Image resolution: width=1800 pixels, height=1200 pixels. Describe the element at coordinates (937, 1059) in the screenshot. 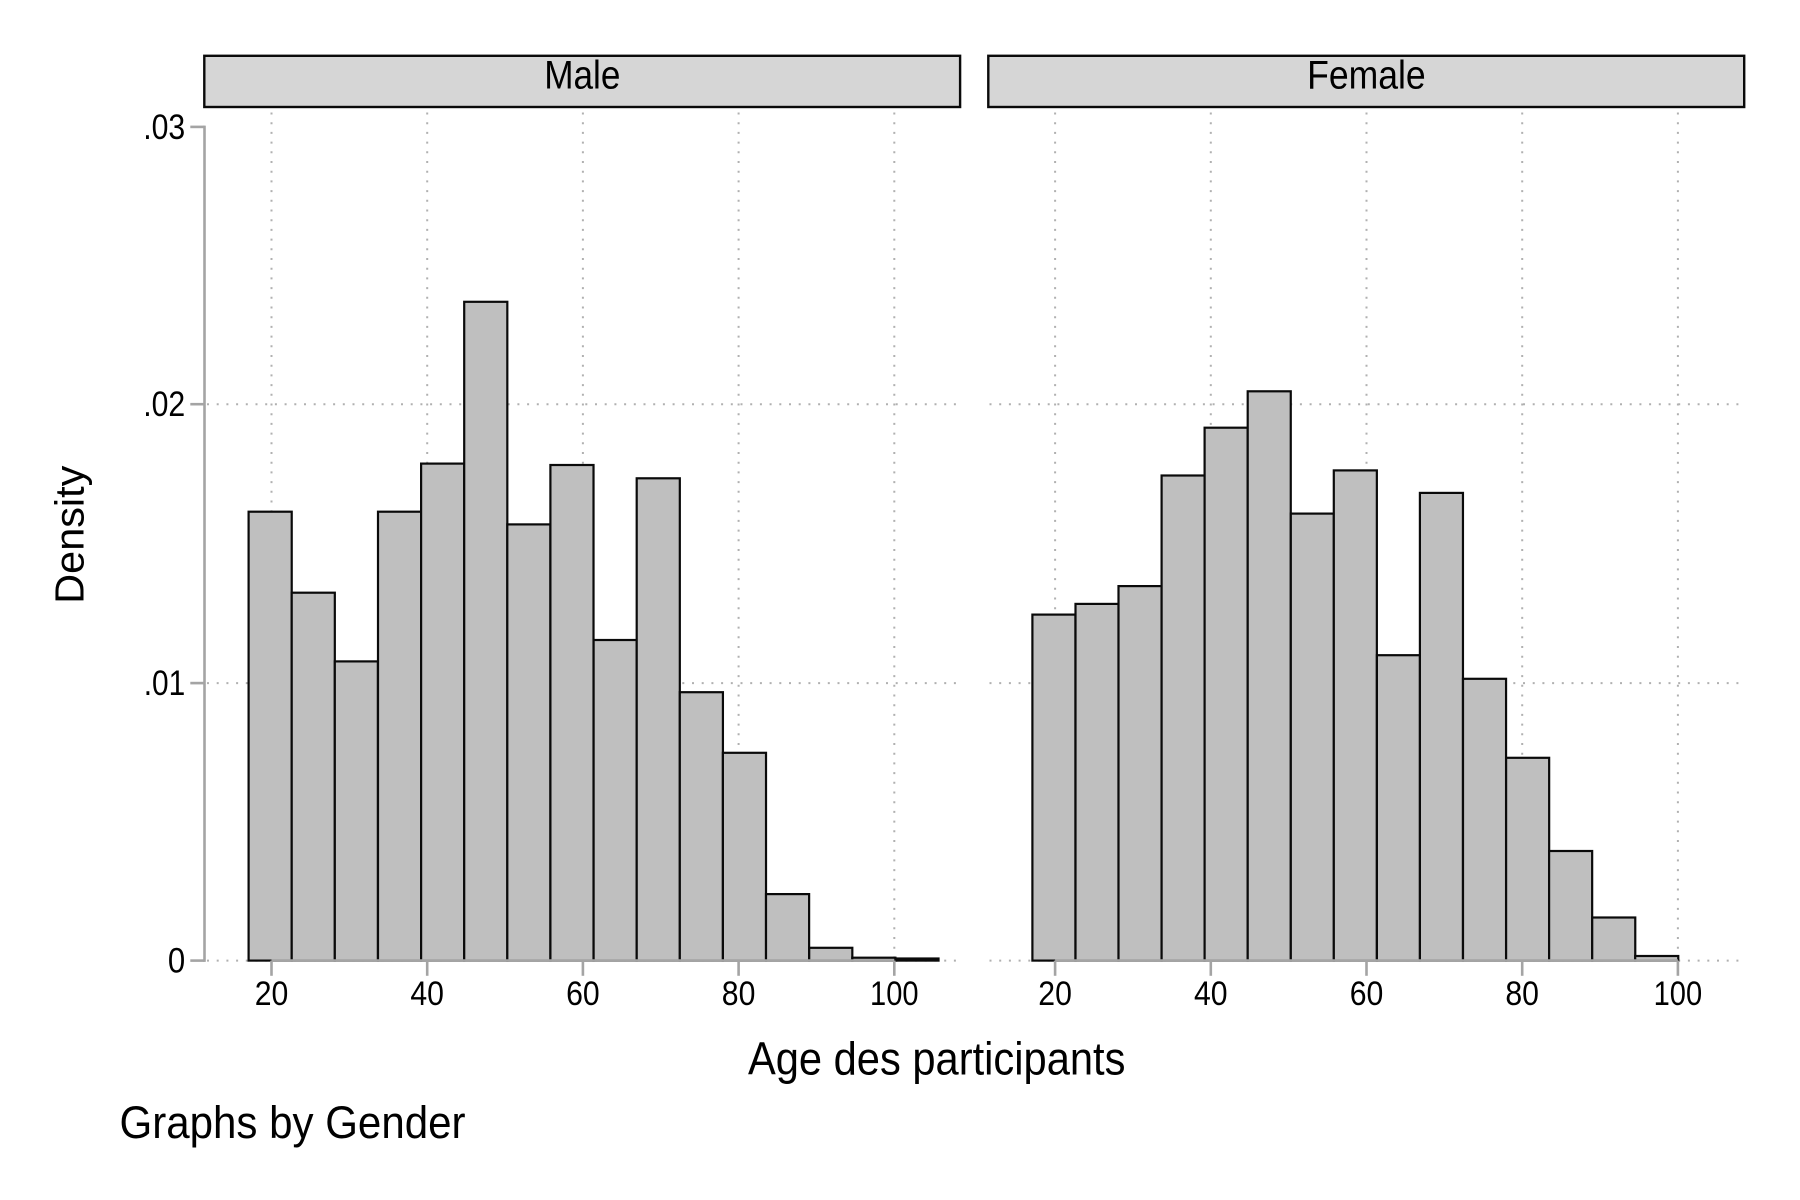

I see `svg-text: Age des participants` at that location.